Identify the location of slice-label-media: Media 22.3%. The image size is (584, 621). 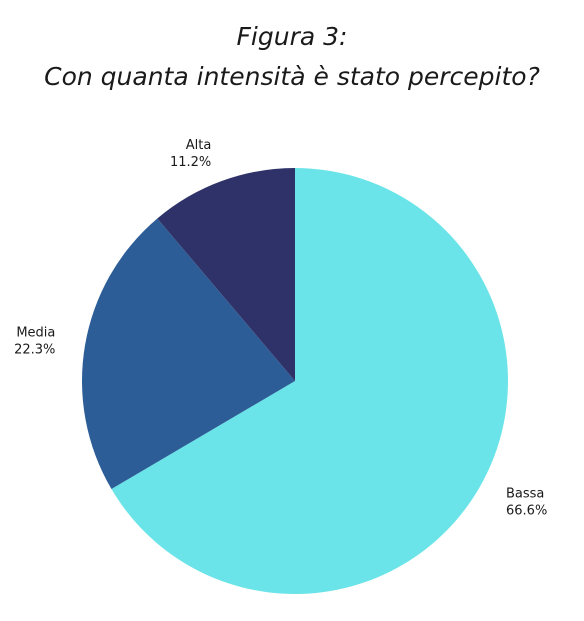
(34, 341).